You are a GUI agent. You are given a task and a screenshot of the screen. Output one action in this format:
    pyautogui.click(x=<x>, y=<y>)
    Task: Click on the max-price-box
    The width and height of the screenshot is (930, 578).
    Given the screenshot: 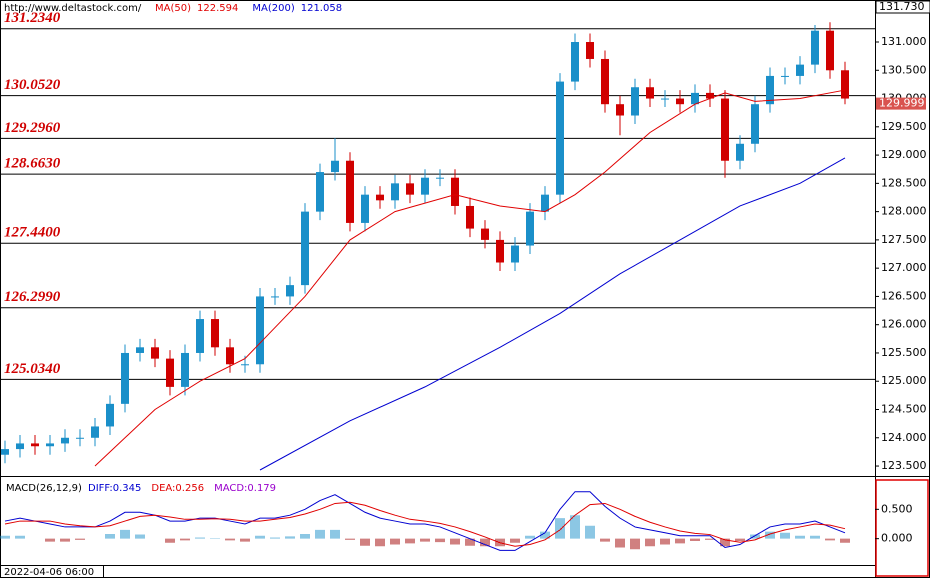 What is the action you would take?
    pyautogui.click(x=902, y=7)
    